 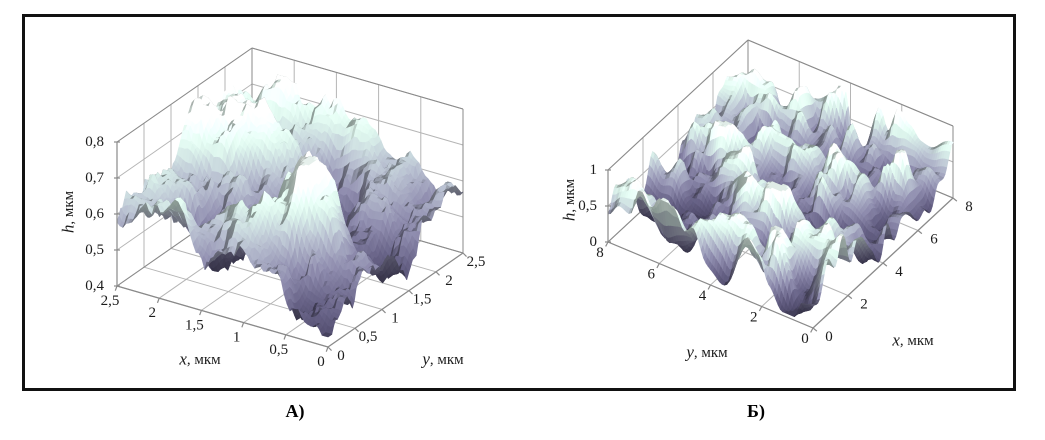 I want to click on caption-panel-b: Б), so click(x=756, y=411).